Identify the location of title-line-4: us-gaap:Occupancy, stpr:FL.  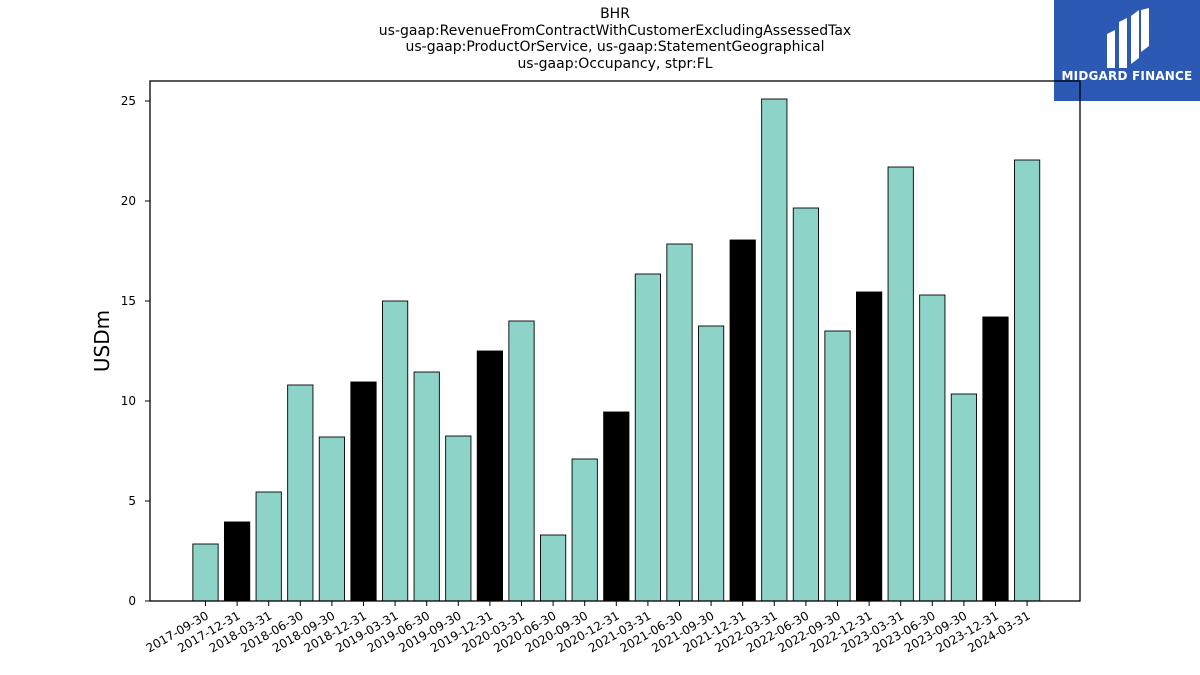
(615, 63).